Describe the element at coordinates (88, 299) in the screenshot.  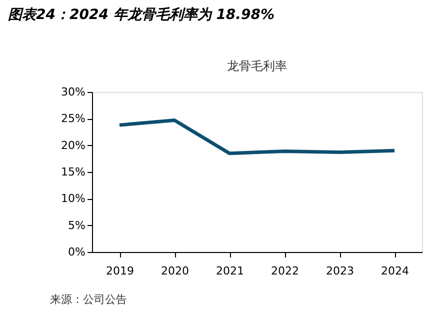
I see `source-note: 来源：公司公告` at that location.